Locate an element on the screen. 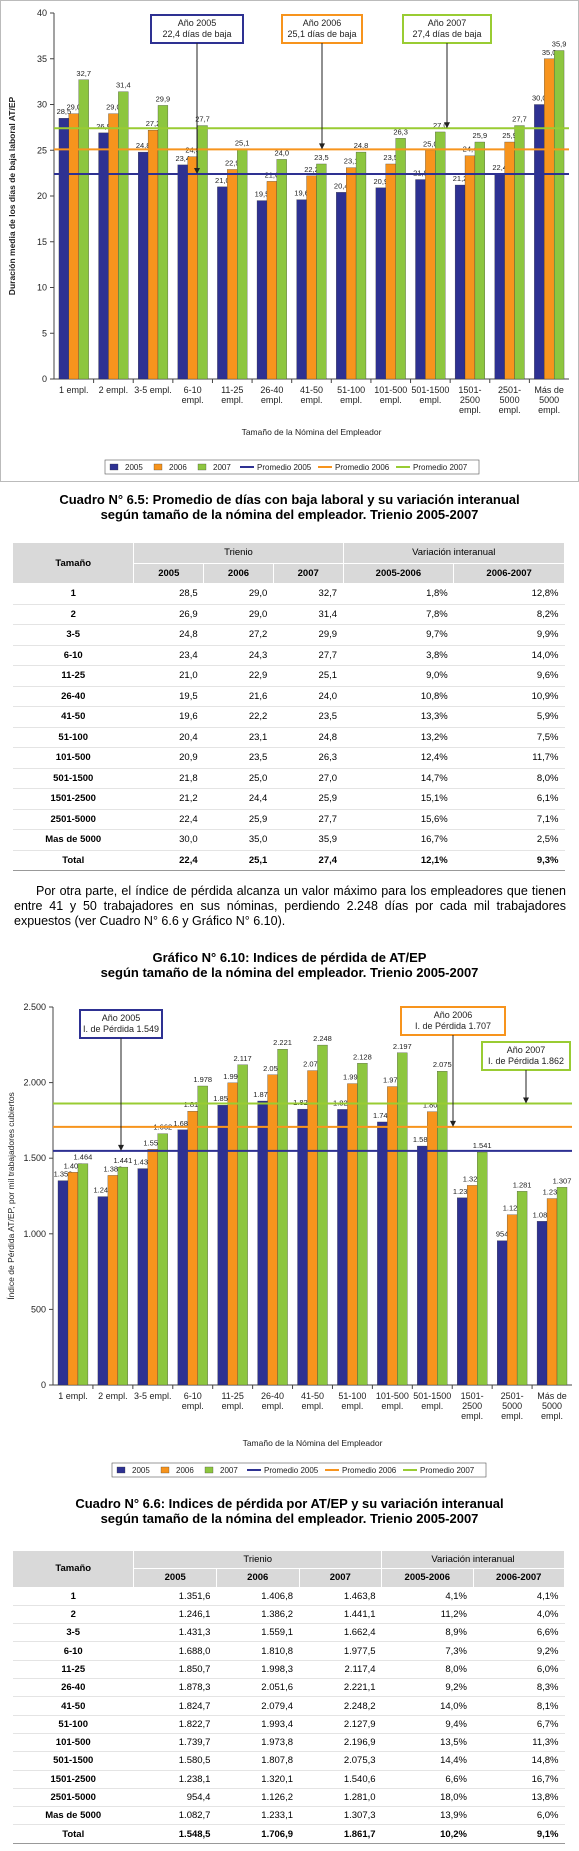 The width and height of the screenshot is (579, 1851). table-row: 501-1500 1.580,5 1.807,8 2.075,3 14,4% 14,8% is located at coordinates (288, 1761).